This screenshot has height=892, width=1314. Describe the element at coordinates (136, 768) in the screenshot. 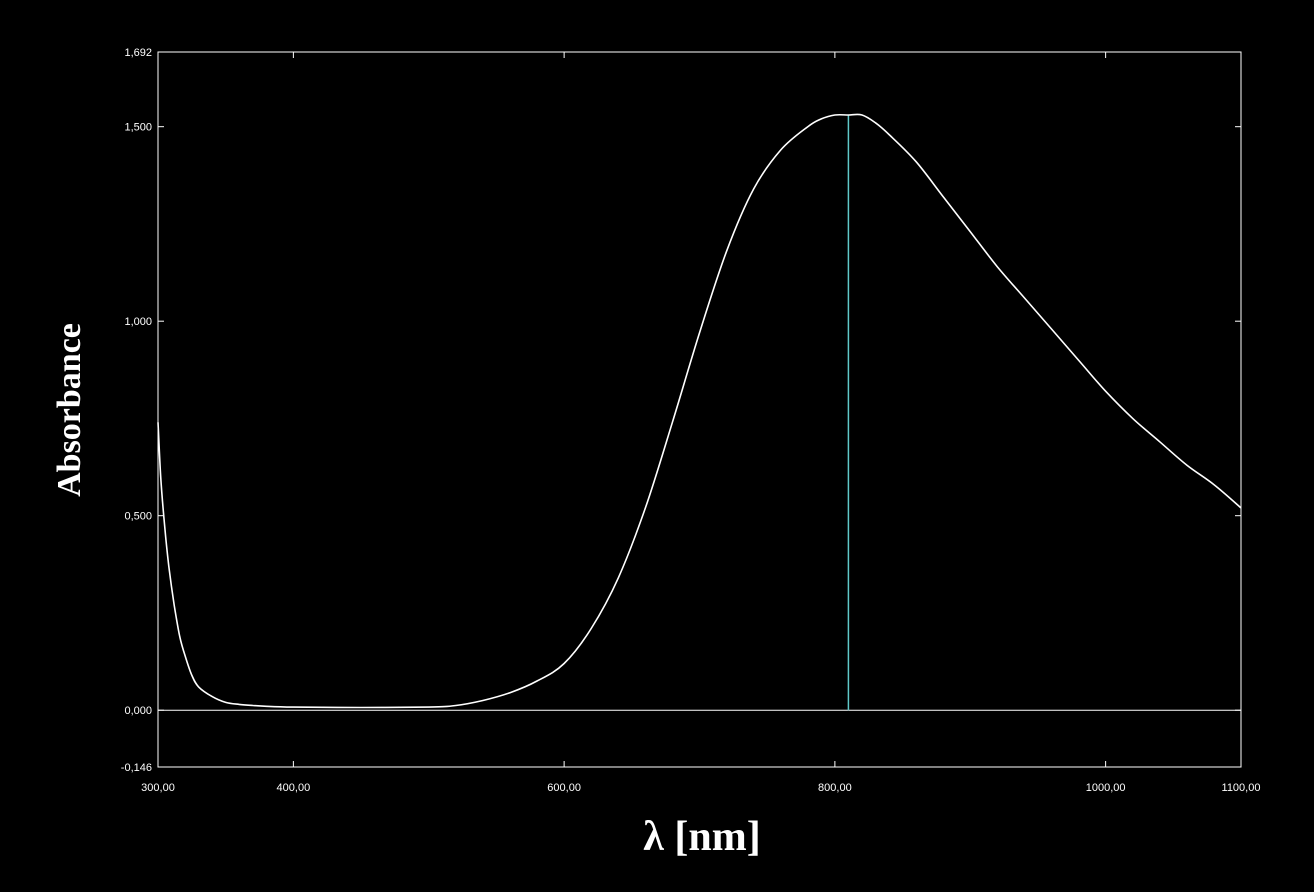

I see `y-tick-label: -0,146` at that location.